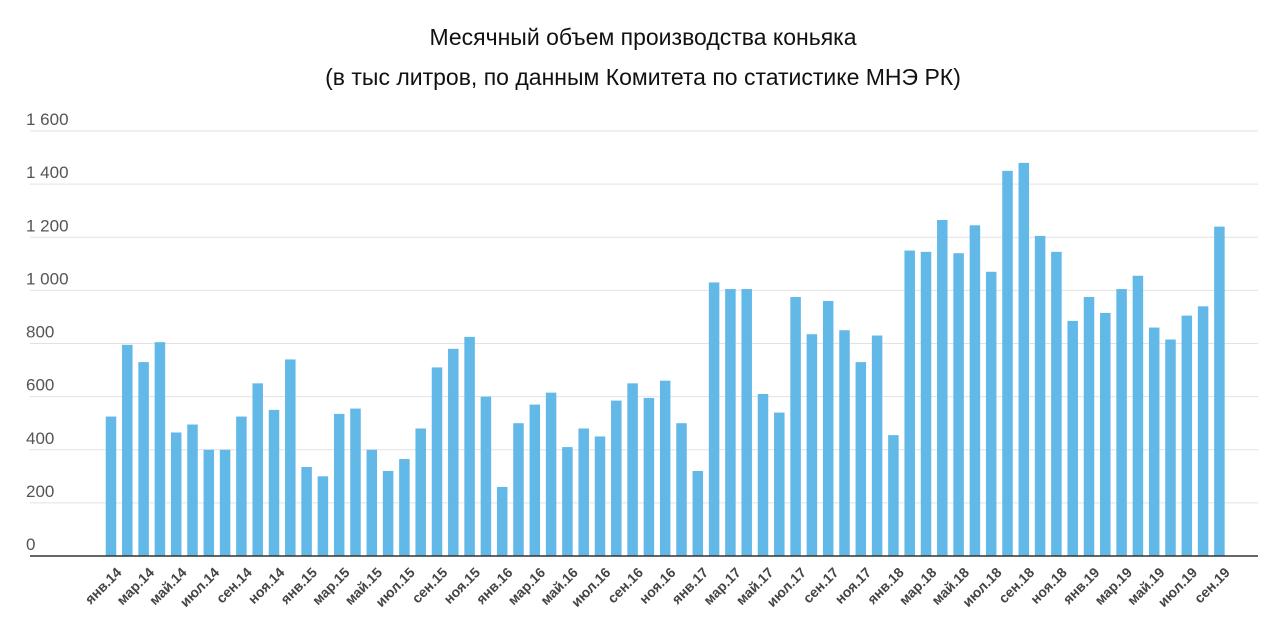 The image size is (1286, 643). I want to click on chart-title: Месячный объем производства коньяка, so click(643, 37).